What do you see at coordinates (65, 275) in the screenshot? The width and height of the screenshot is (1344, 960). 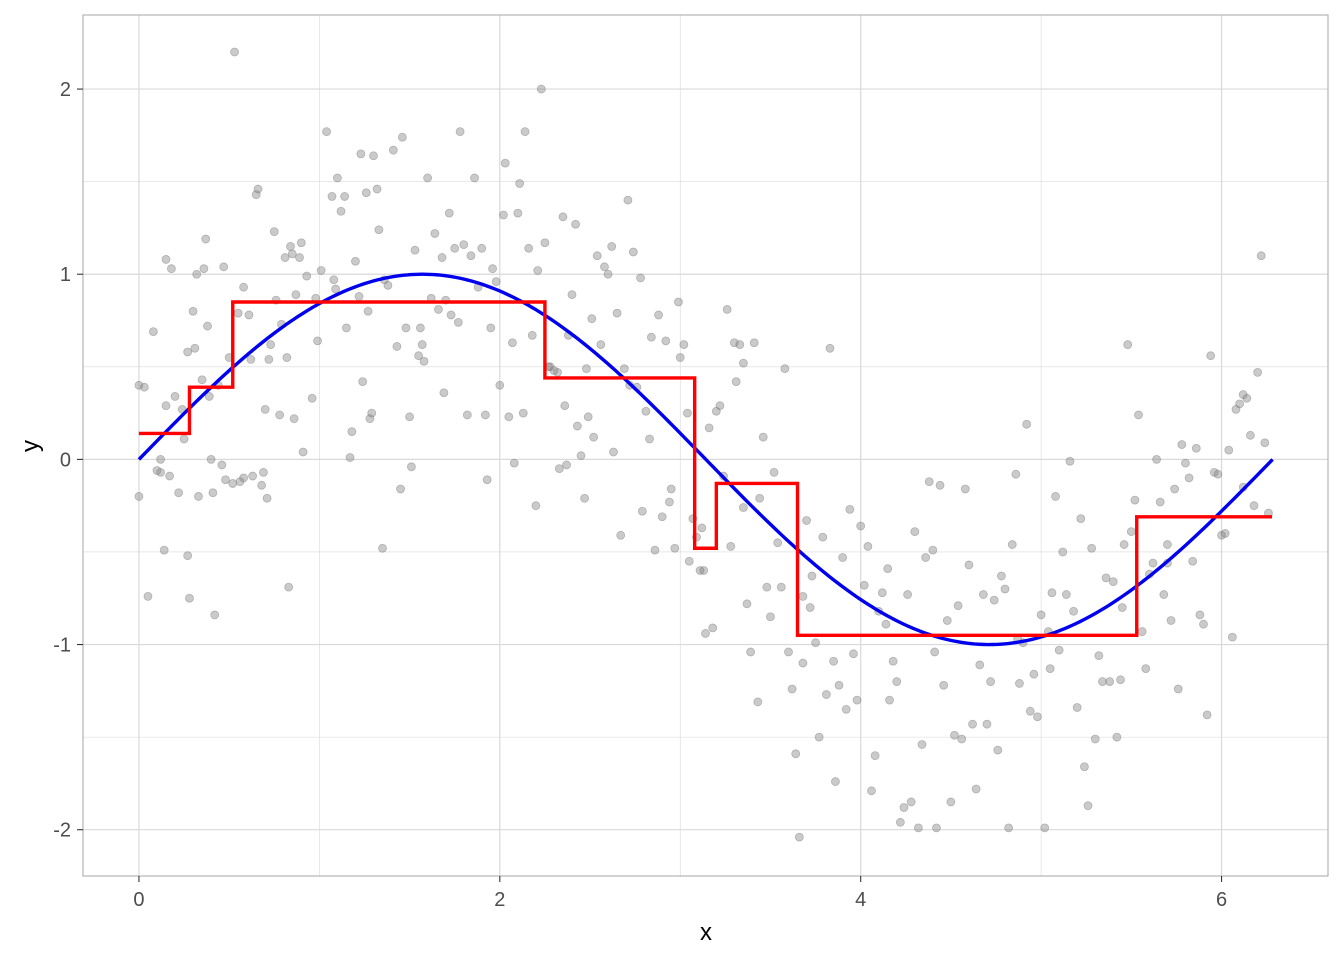 I see `y-tick-label: 1` at bounding box center [65, 275].